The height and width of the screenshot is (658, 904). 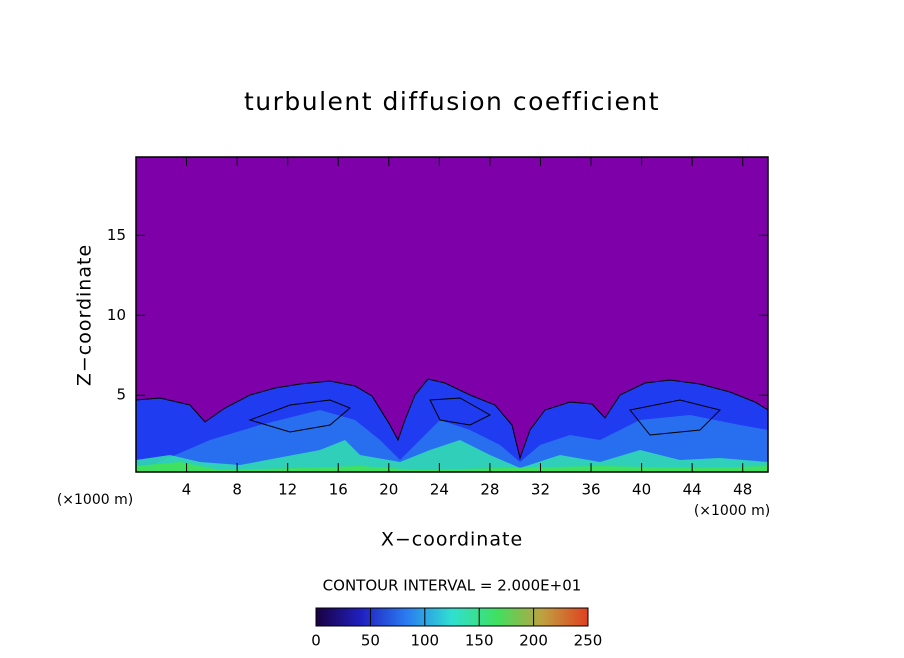 What do you see at coordinates (287, 490) in the screenshot?
I see `x-tick-label: 12` at bounding box center [287, 490].